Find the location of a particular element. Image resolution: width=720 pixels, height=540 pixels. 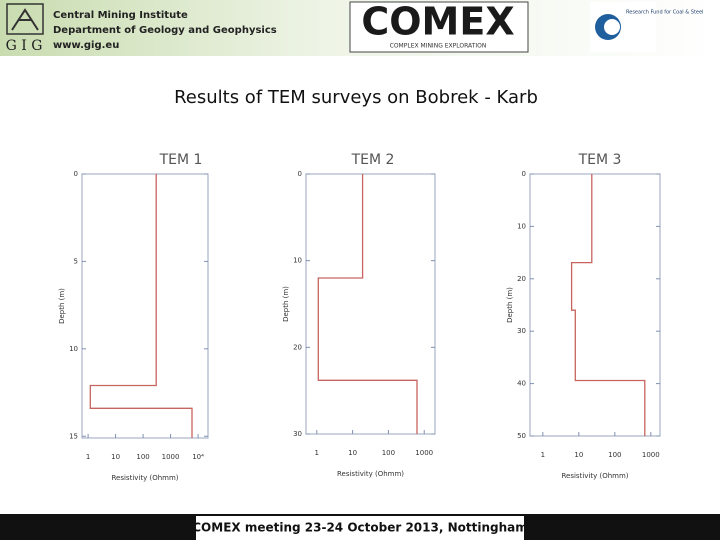

fund-logo: Research Fund for Coal & Steel is located at coordinates (664, 13).